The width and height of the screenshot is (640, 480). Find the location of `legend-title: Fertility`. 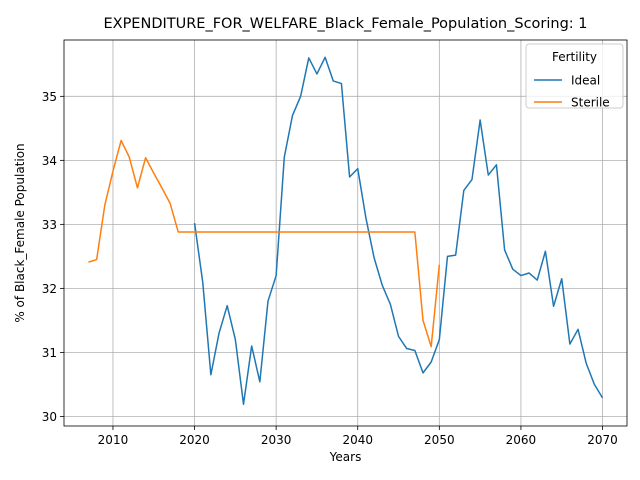

legend-title: Fertility is located at coordinates (574, 57).